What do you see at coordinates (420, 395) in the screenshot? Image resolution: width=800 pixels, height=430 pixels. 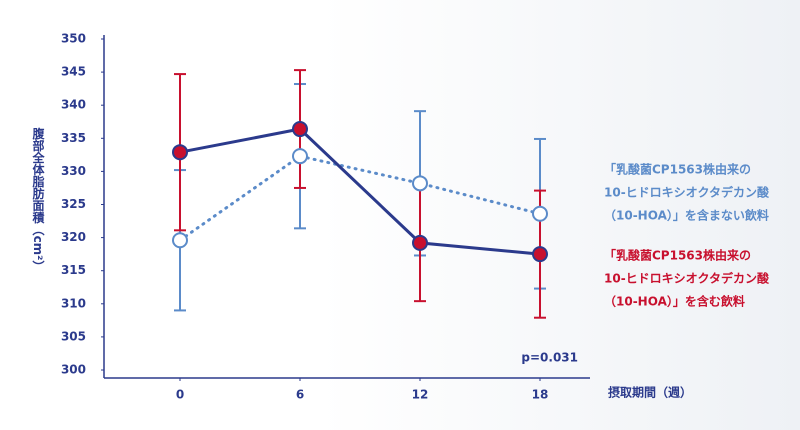 I see `x-tick-label: 12` at bounding box center [420, 395].